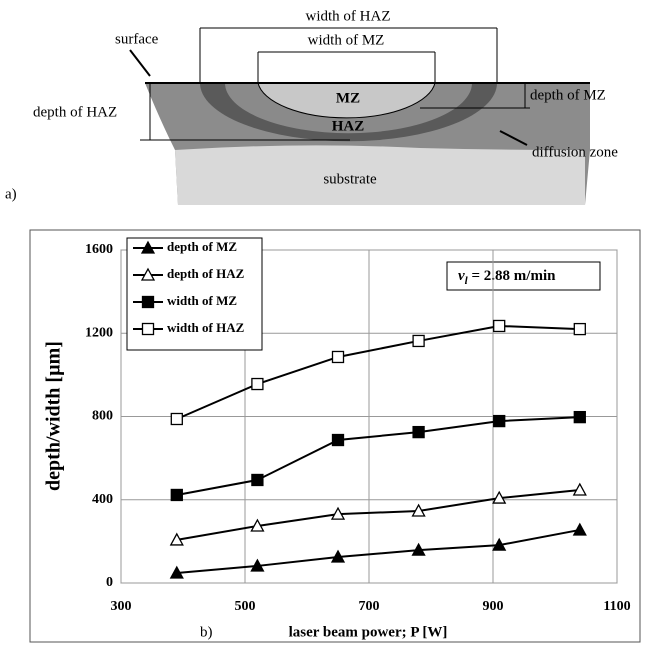 The image size is (649, 654). I want to click on x-tick-label: 1100, so click(616, 606).